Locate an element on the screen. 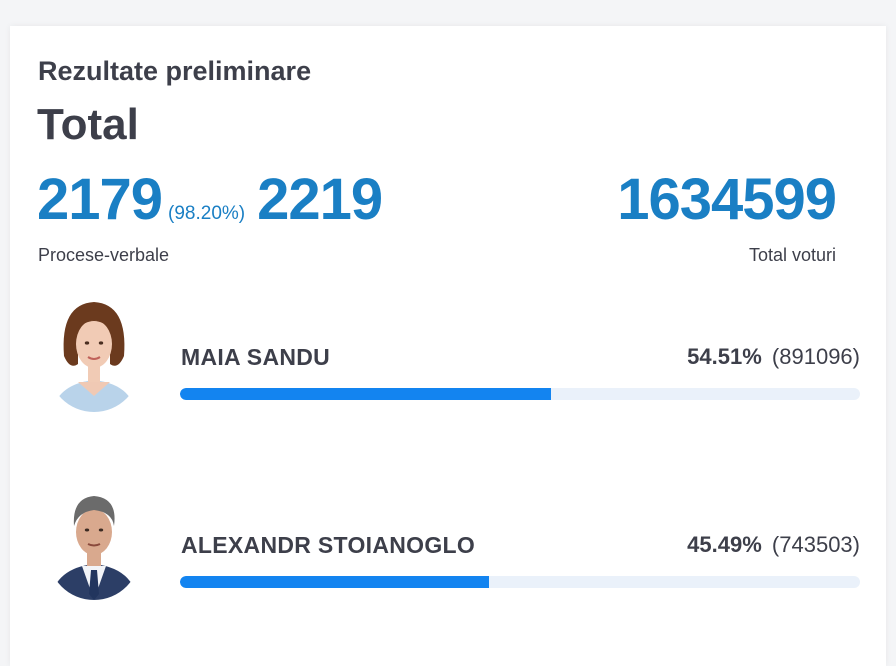  candidate-result: 54.51% (891096) is located at coordinates (773, 357).